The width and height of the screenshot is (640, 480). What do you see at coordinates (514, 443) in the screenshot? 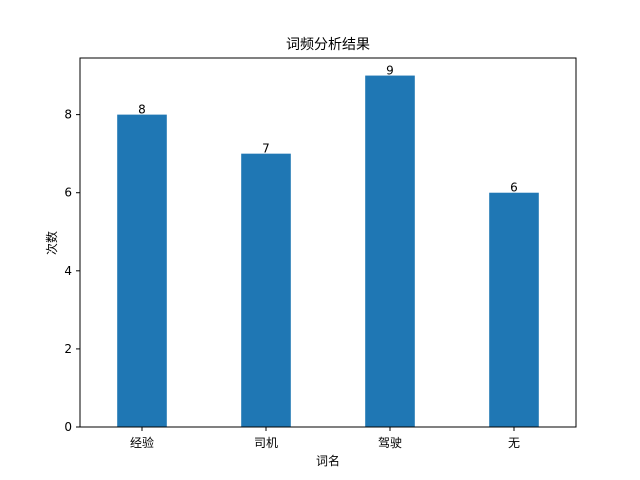
I see `x-tick-label: 无` at bounding box center [514, 443].